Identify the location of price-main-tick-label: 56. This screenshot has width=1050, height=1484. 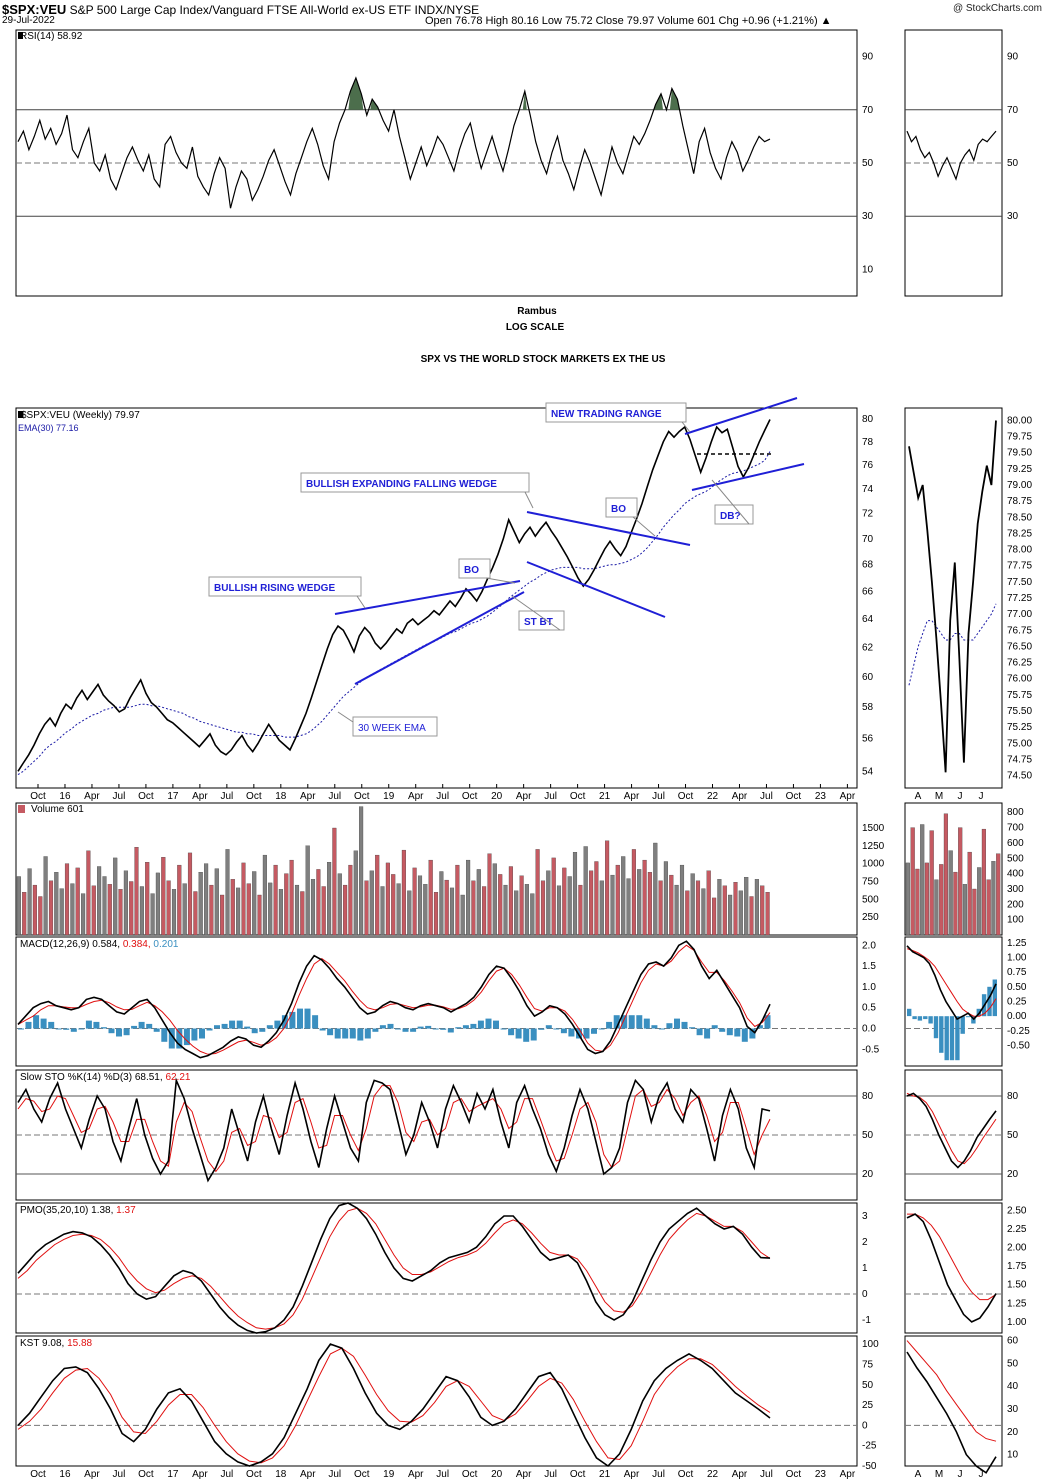
(868, 739).